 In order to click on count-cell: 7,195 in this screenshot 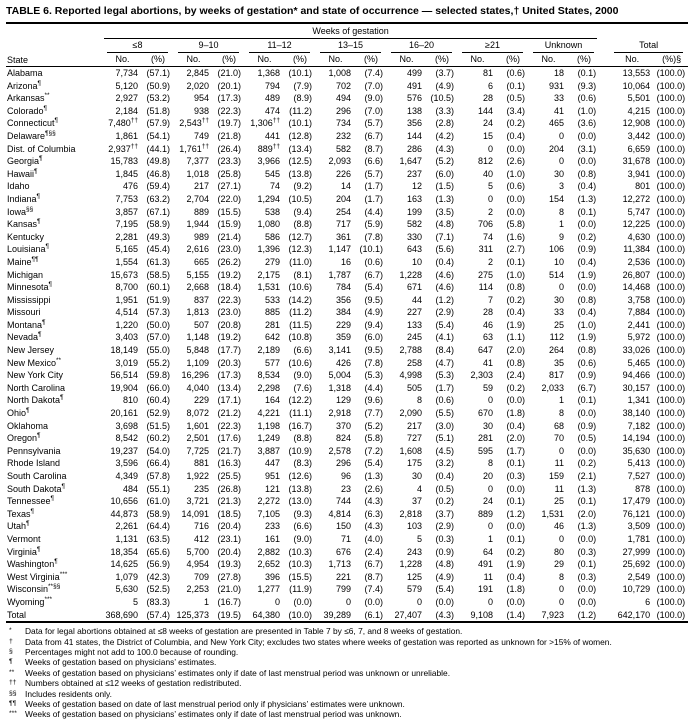, I will do `click(126, 224)`.